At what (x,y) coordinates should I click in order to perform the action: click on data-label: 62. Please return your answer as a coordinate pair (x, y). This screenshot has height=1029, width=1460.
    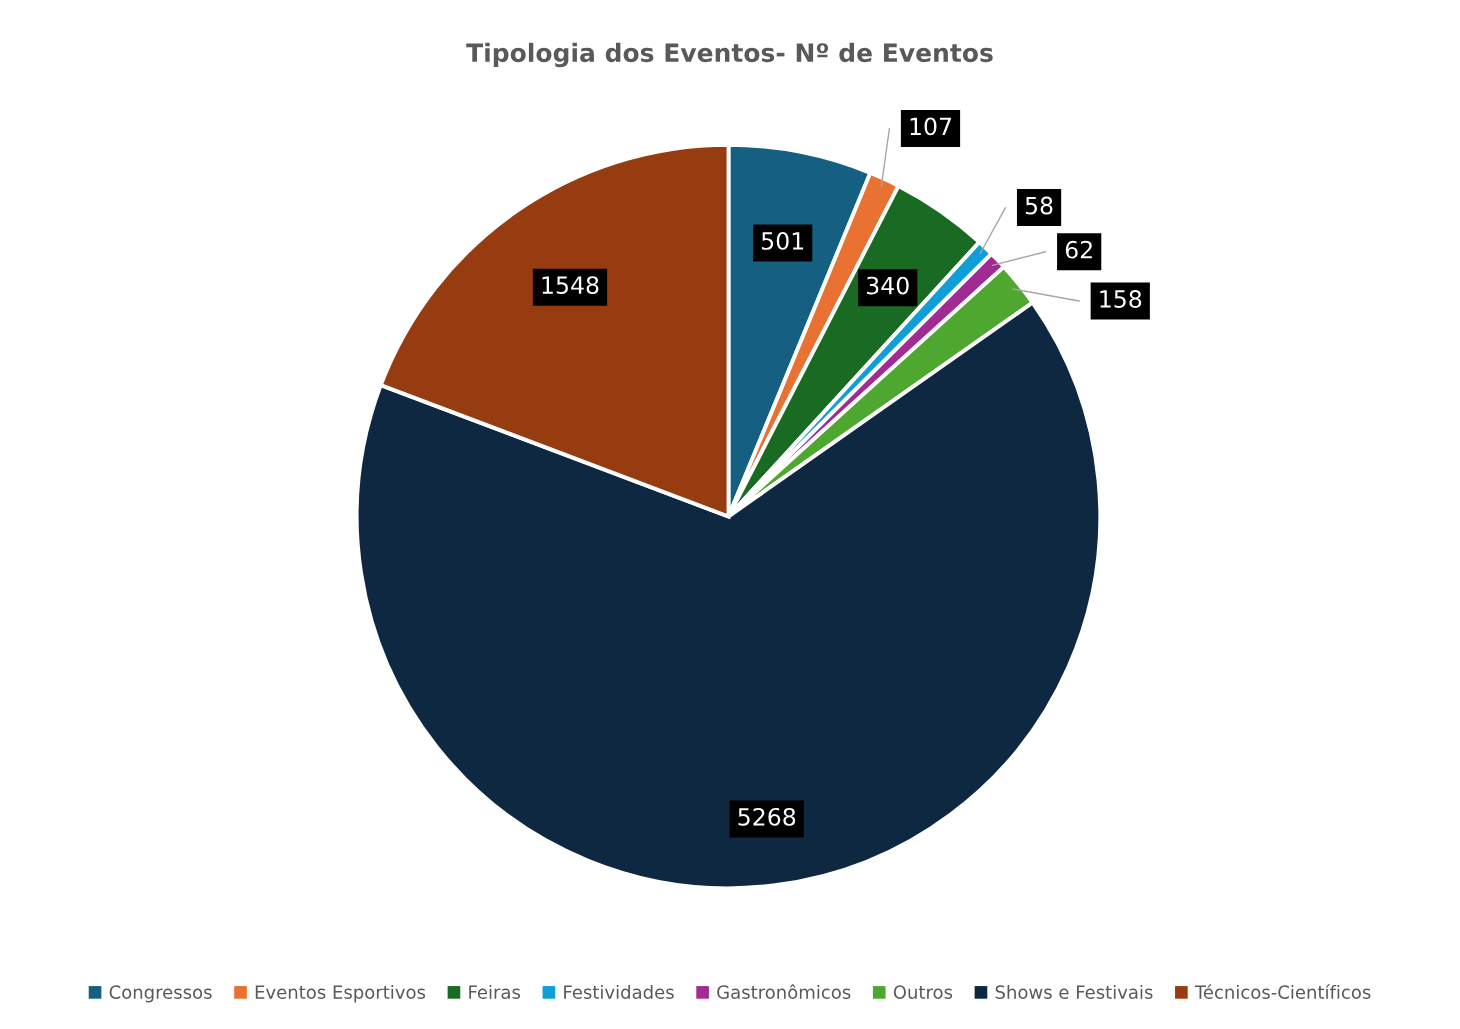
    Looking at the image, I should click on (1078, 249).